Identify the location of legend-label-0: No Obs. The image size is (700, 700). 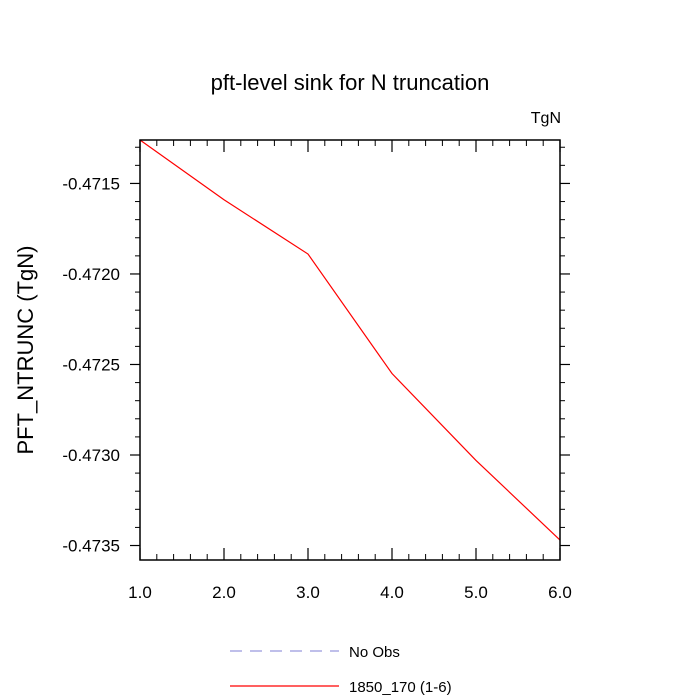
(374, 652).